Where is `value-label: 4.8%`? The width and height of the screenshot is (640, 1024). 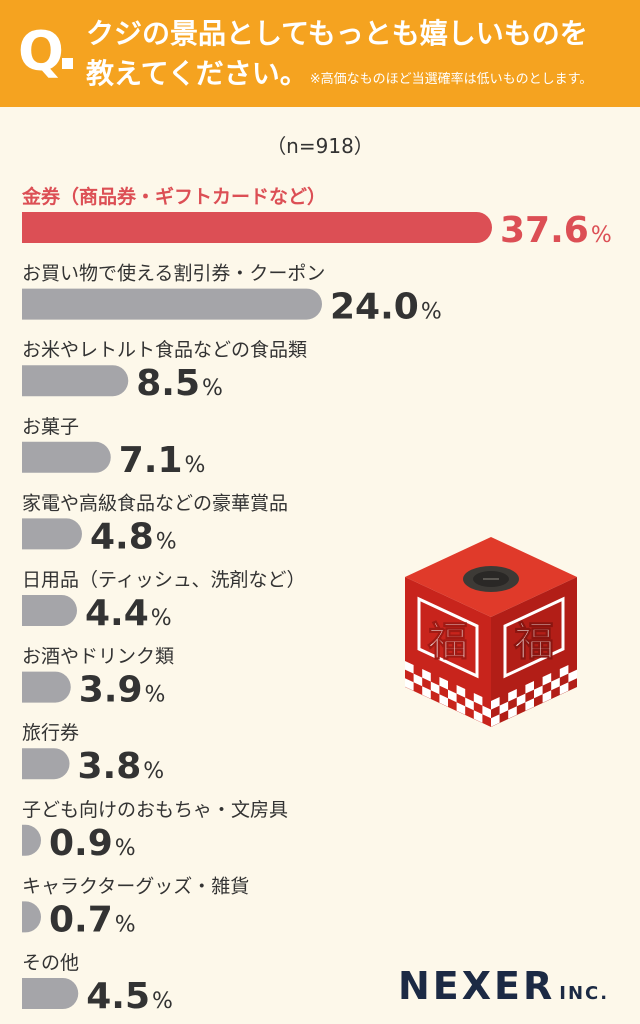 value-label: 4.8% is located at coordinates (133, 536).